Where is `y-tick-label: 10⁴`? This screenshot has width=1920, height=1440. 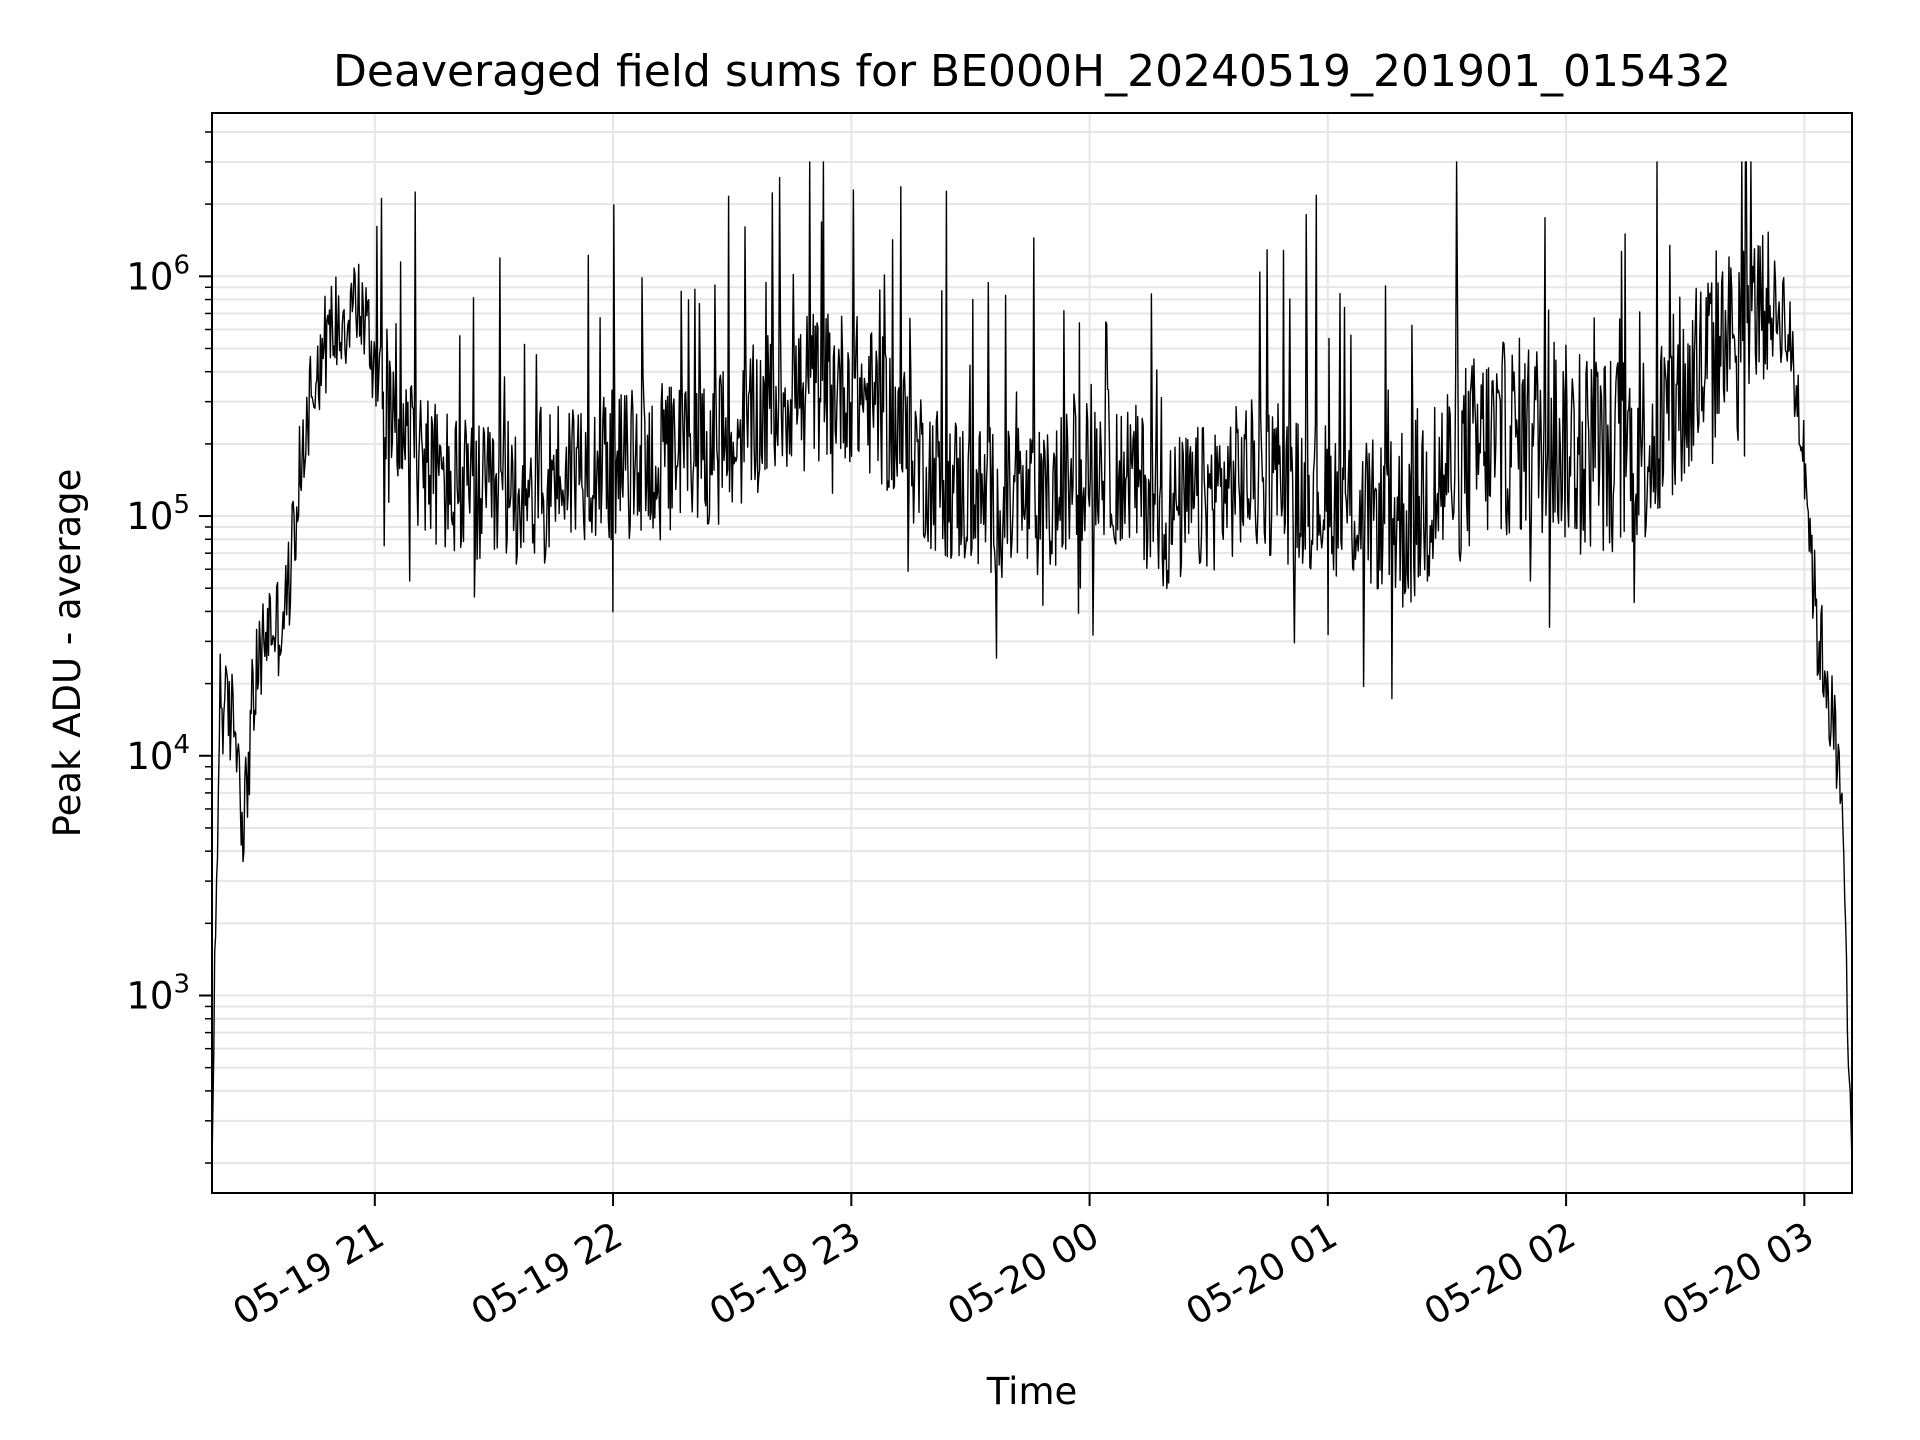
y-tick-label: 10⁴ is located at coordinates (158, 754).